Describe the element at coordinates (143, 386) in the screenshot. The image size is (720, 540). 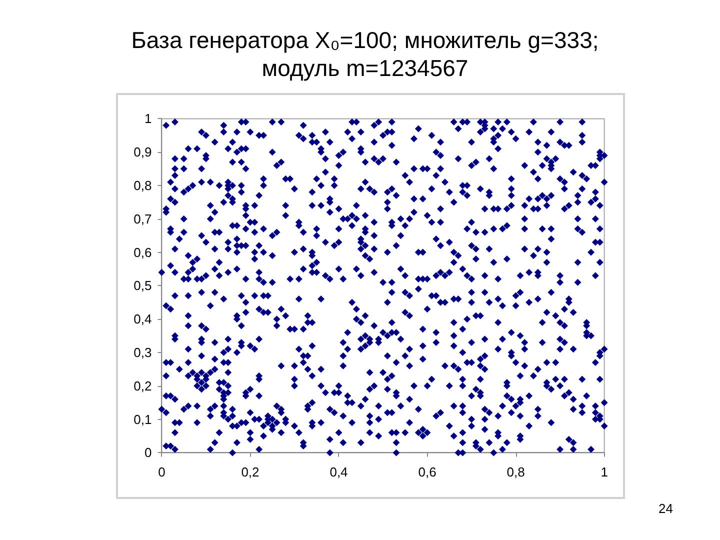
I see `y-tick-label: 0,2` at that location.